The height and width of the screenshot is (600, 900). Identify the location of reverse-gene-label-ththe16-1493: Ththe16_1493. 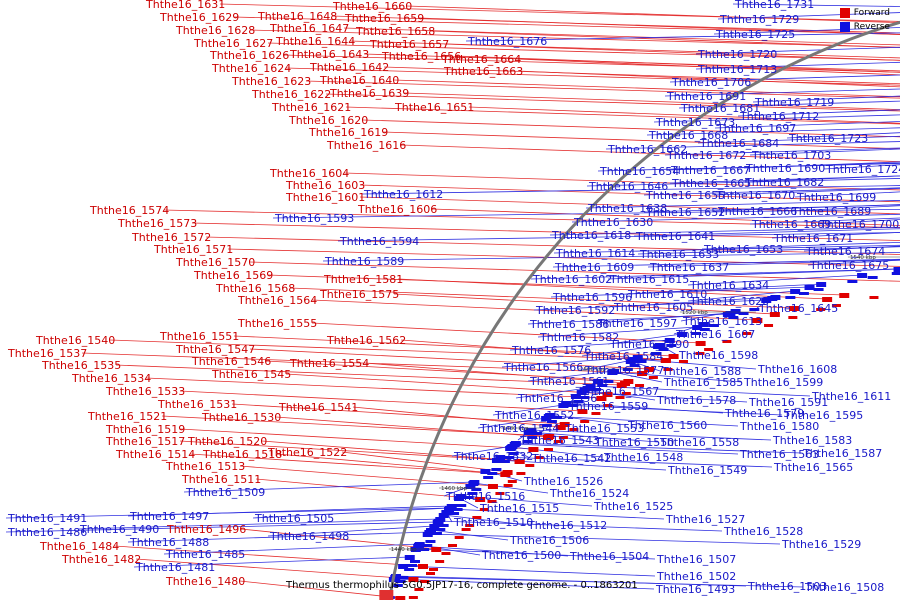
(695, 589).